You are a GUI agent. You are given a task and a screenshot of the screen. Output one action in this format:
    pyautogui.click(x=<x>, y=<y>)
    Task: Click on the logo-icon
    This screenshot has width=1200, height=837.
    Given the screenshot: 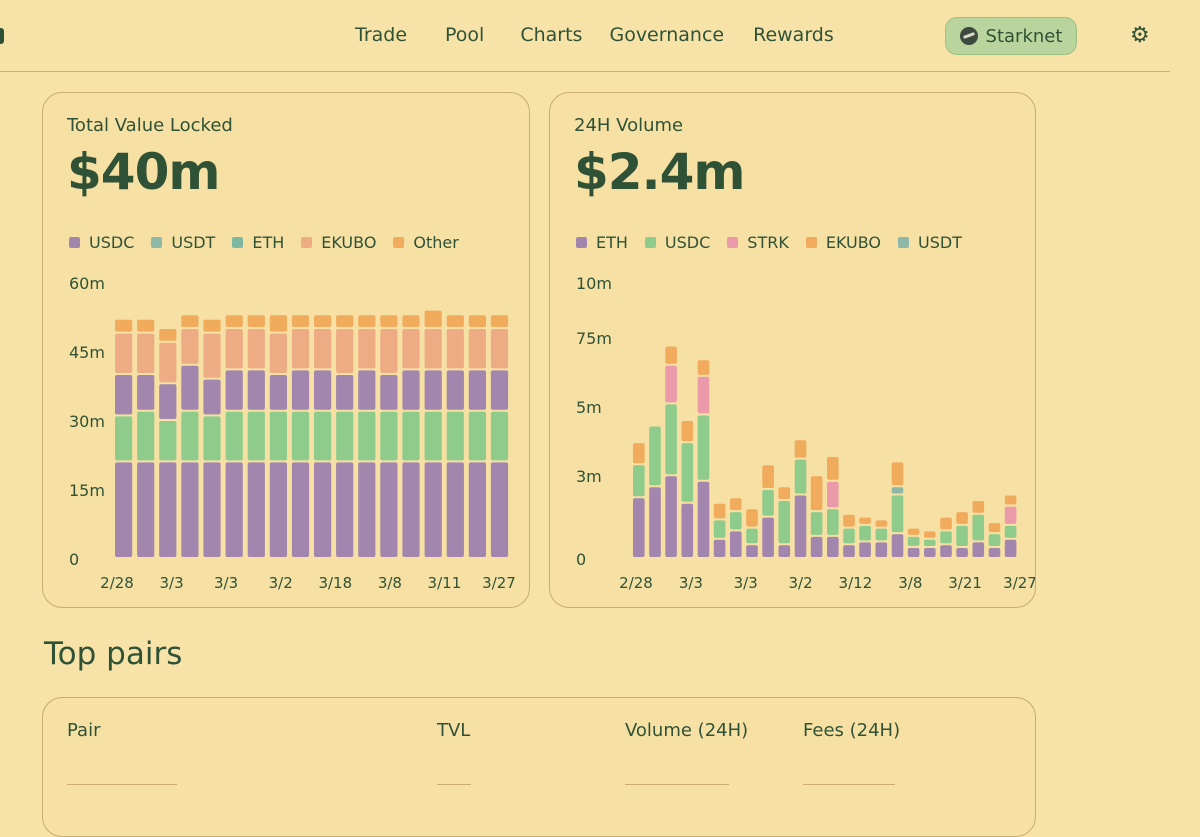 What is the action you would take?
    pyautogui.click(x=2, y=36)
    